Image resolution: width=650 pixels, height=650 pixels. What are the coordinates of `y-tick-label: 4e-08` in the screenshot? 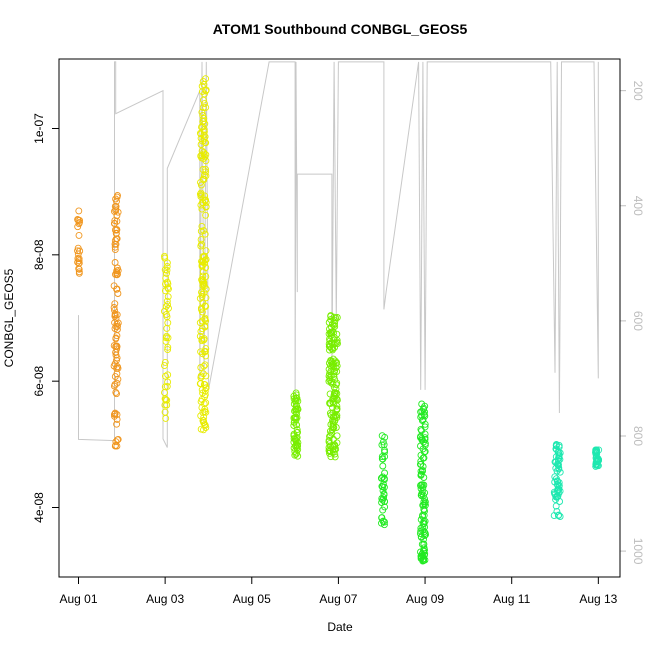 It's located at (39, 507).